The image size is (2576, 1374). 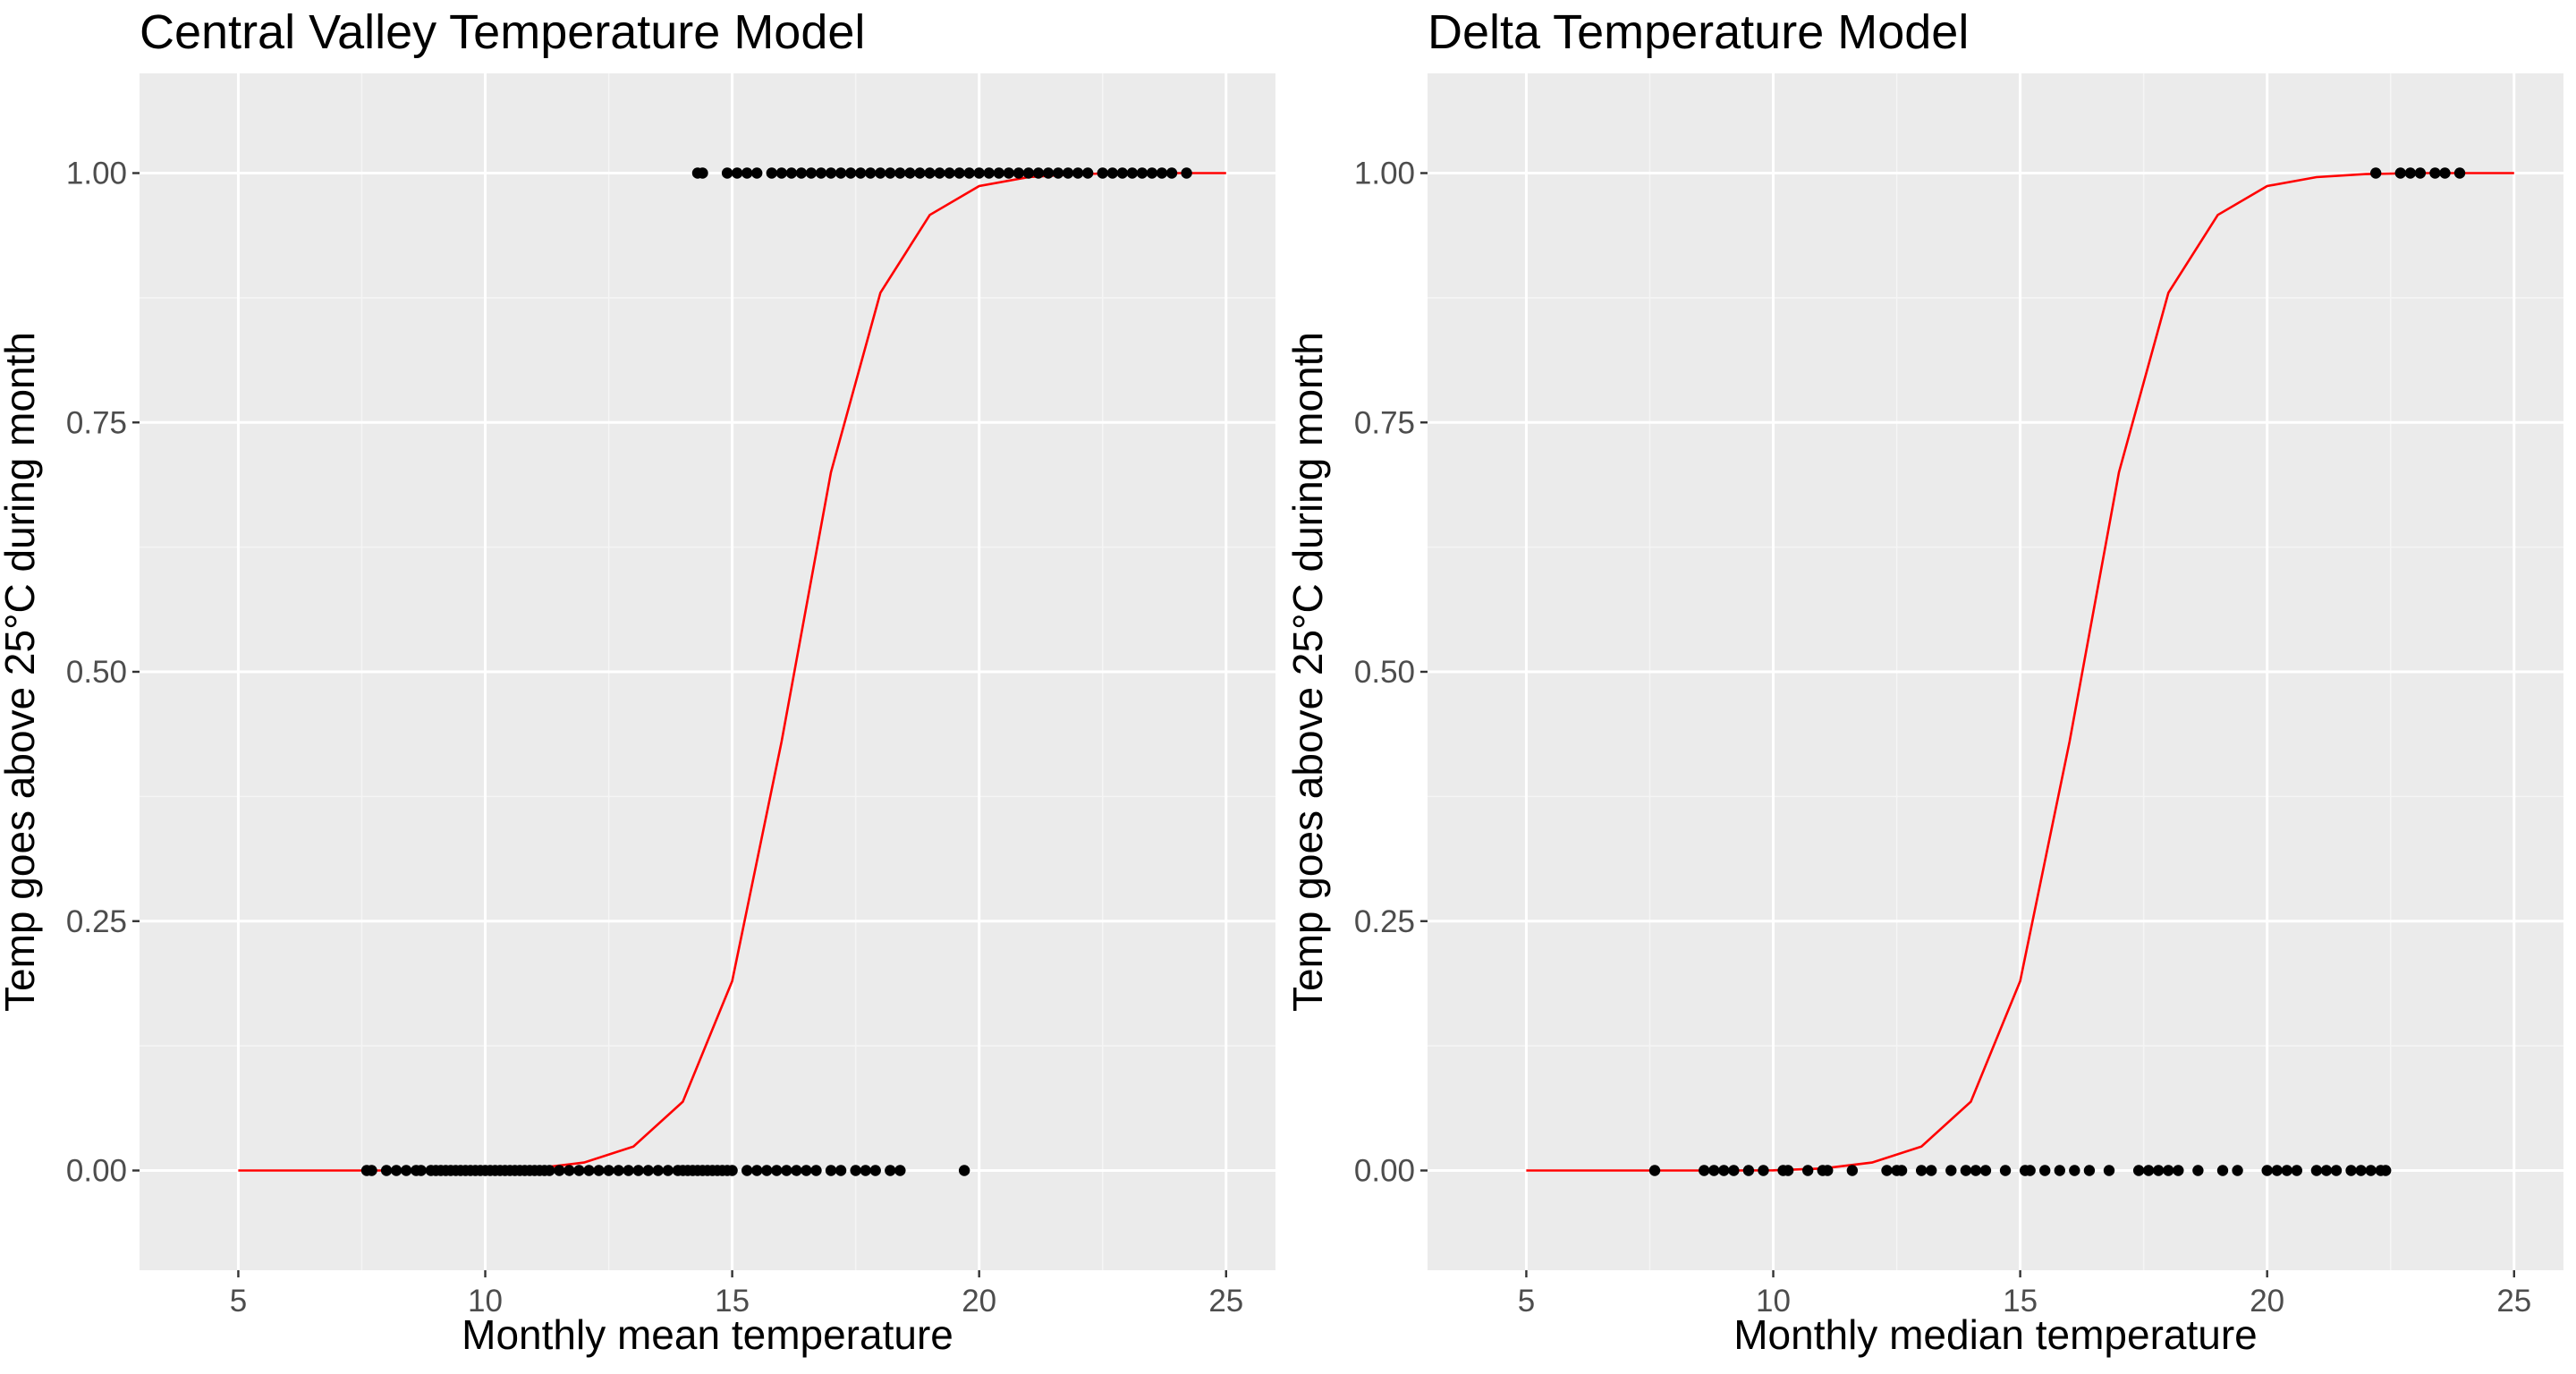 I want to click on x-axis-title: Monthly median temperature, so click(x=1995, y=1334).